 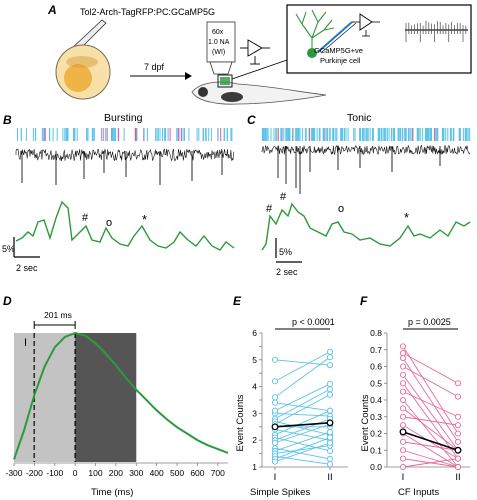 What do you see at coordinates (406, 217) in the screenshot?
I see `panel-c-marker-star: *` at bounding box center [406, 217].